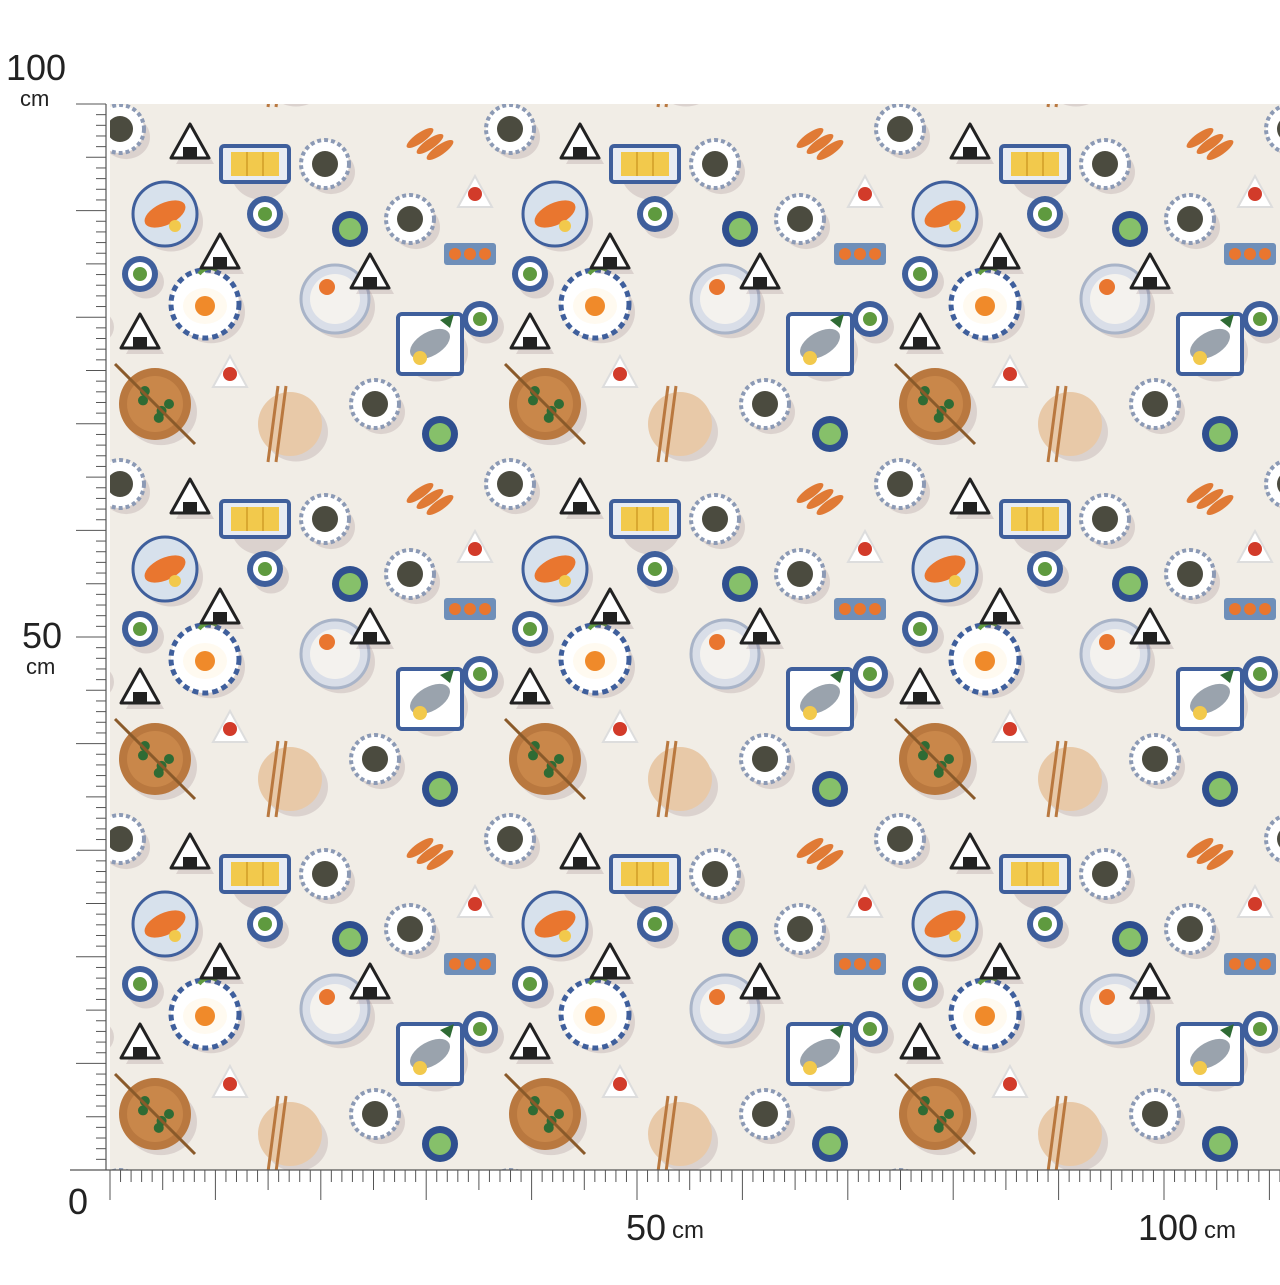 This screenshot has height=1285, width=1280. I want to click on ruler-origin: 0, so click(78, 1201).